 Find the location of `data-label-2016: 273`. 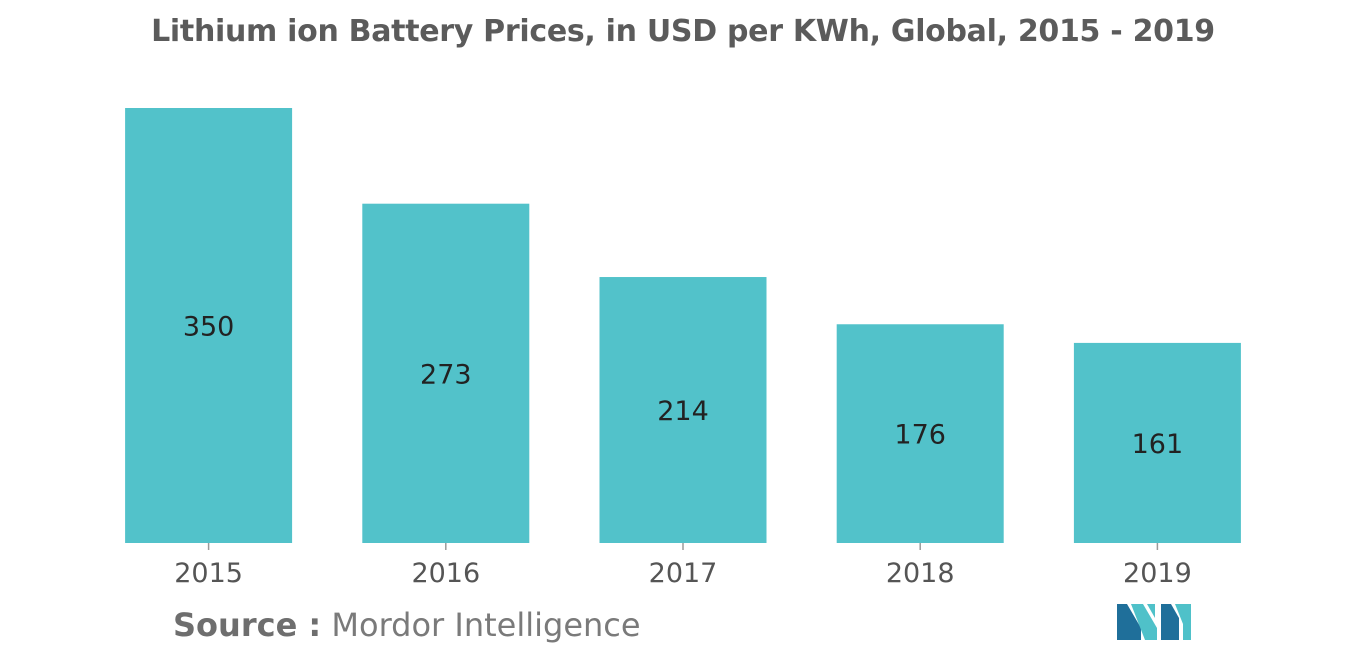

data-label-2016: 273 is located at coordinates (446, 374).